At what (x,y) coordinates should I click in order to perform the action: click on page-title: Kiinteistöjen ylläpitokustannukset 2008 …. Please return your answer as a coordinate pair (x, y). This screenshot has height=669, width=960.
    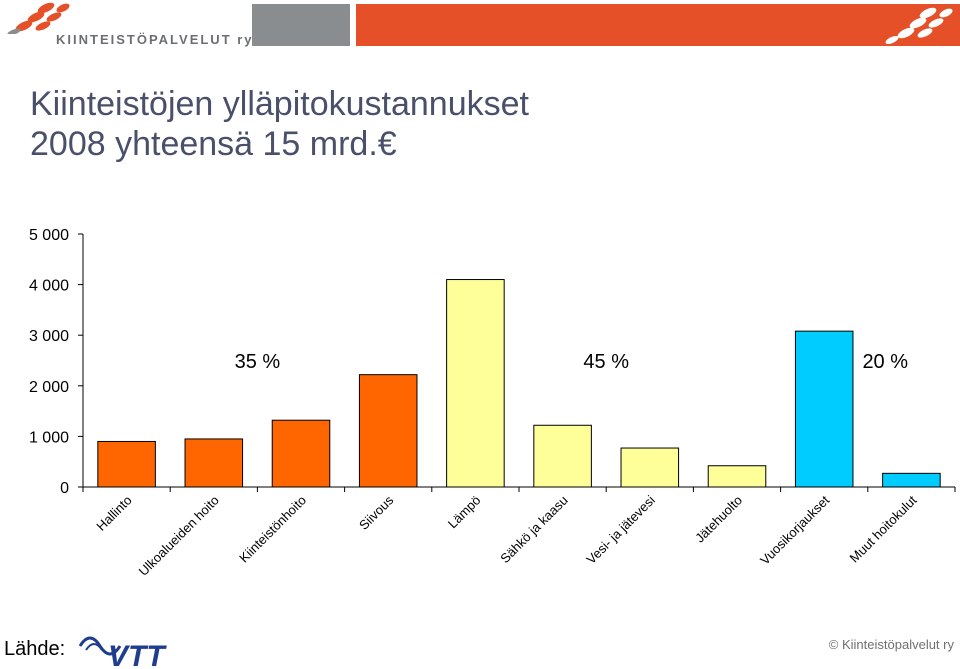
    Looking at the image, I should click on (279, 124).